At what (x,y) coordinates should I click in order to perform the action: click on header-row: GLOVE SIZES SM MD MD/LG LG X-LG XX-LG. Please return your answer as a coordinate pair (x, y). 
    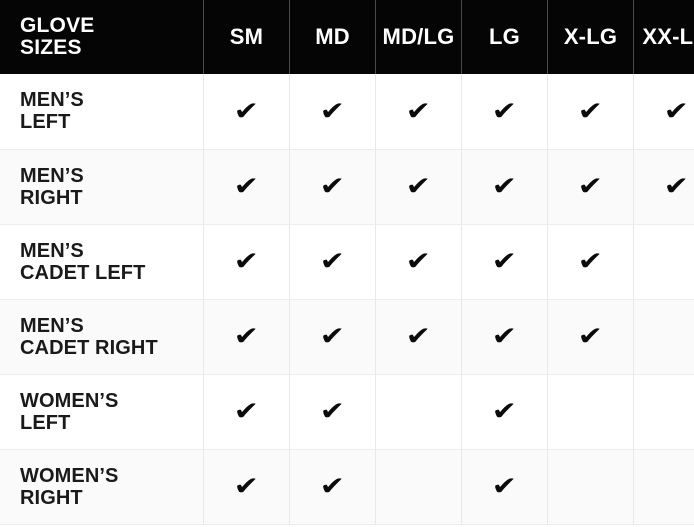
    Looking at the image, I should click on (347, 37).